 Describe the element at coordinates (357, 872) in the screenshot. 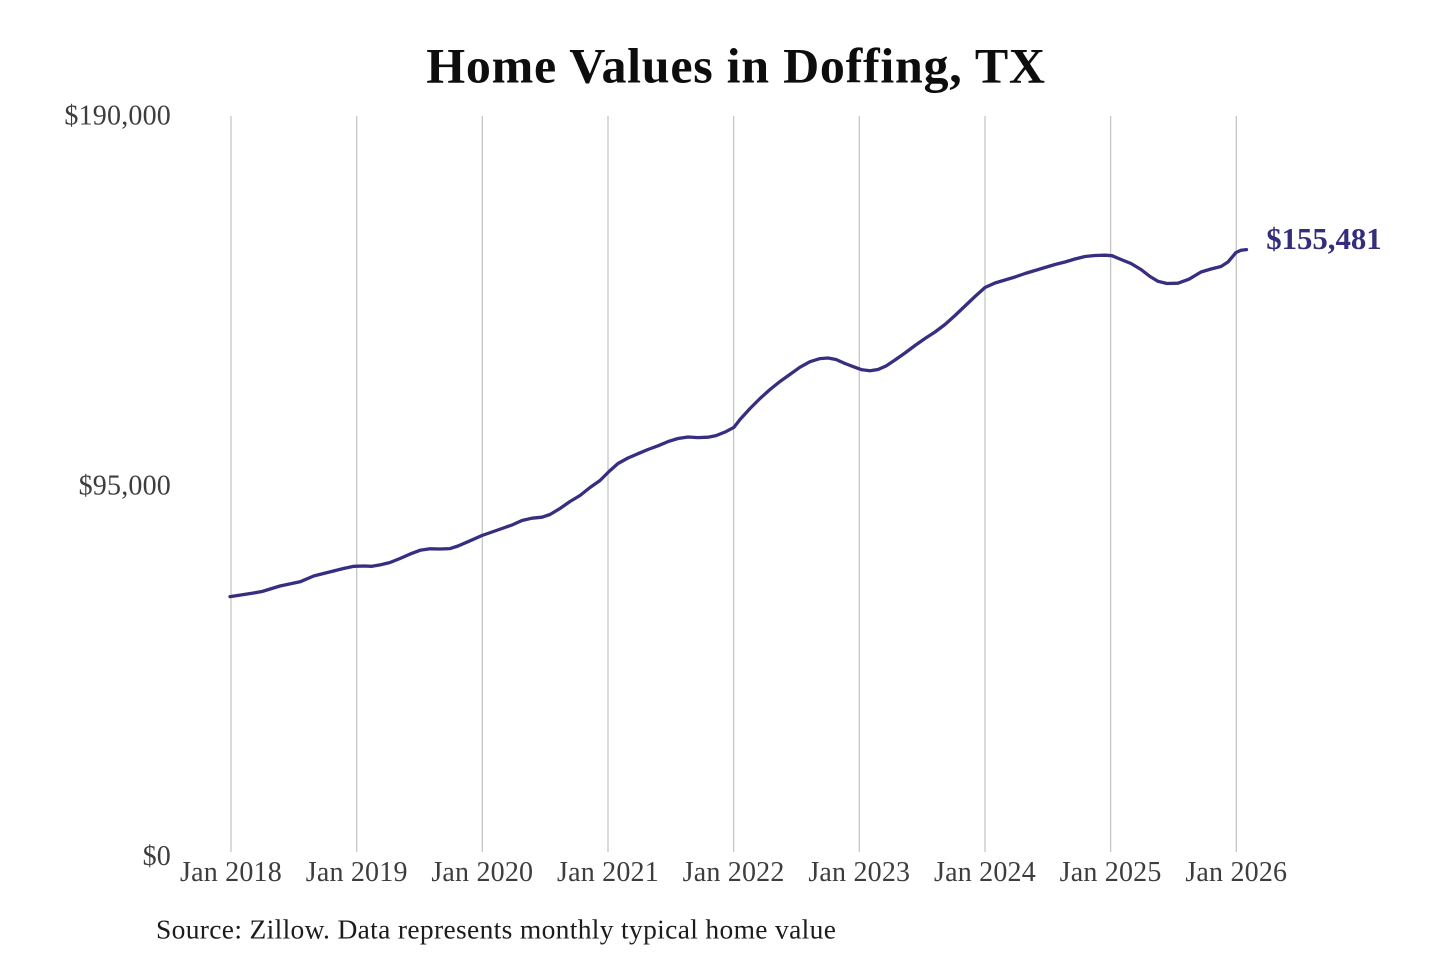

I see `svg-text: Jan 2019` at that location.